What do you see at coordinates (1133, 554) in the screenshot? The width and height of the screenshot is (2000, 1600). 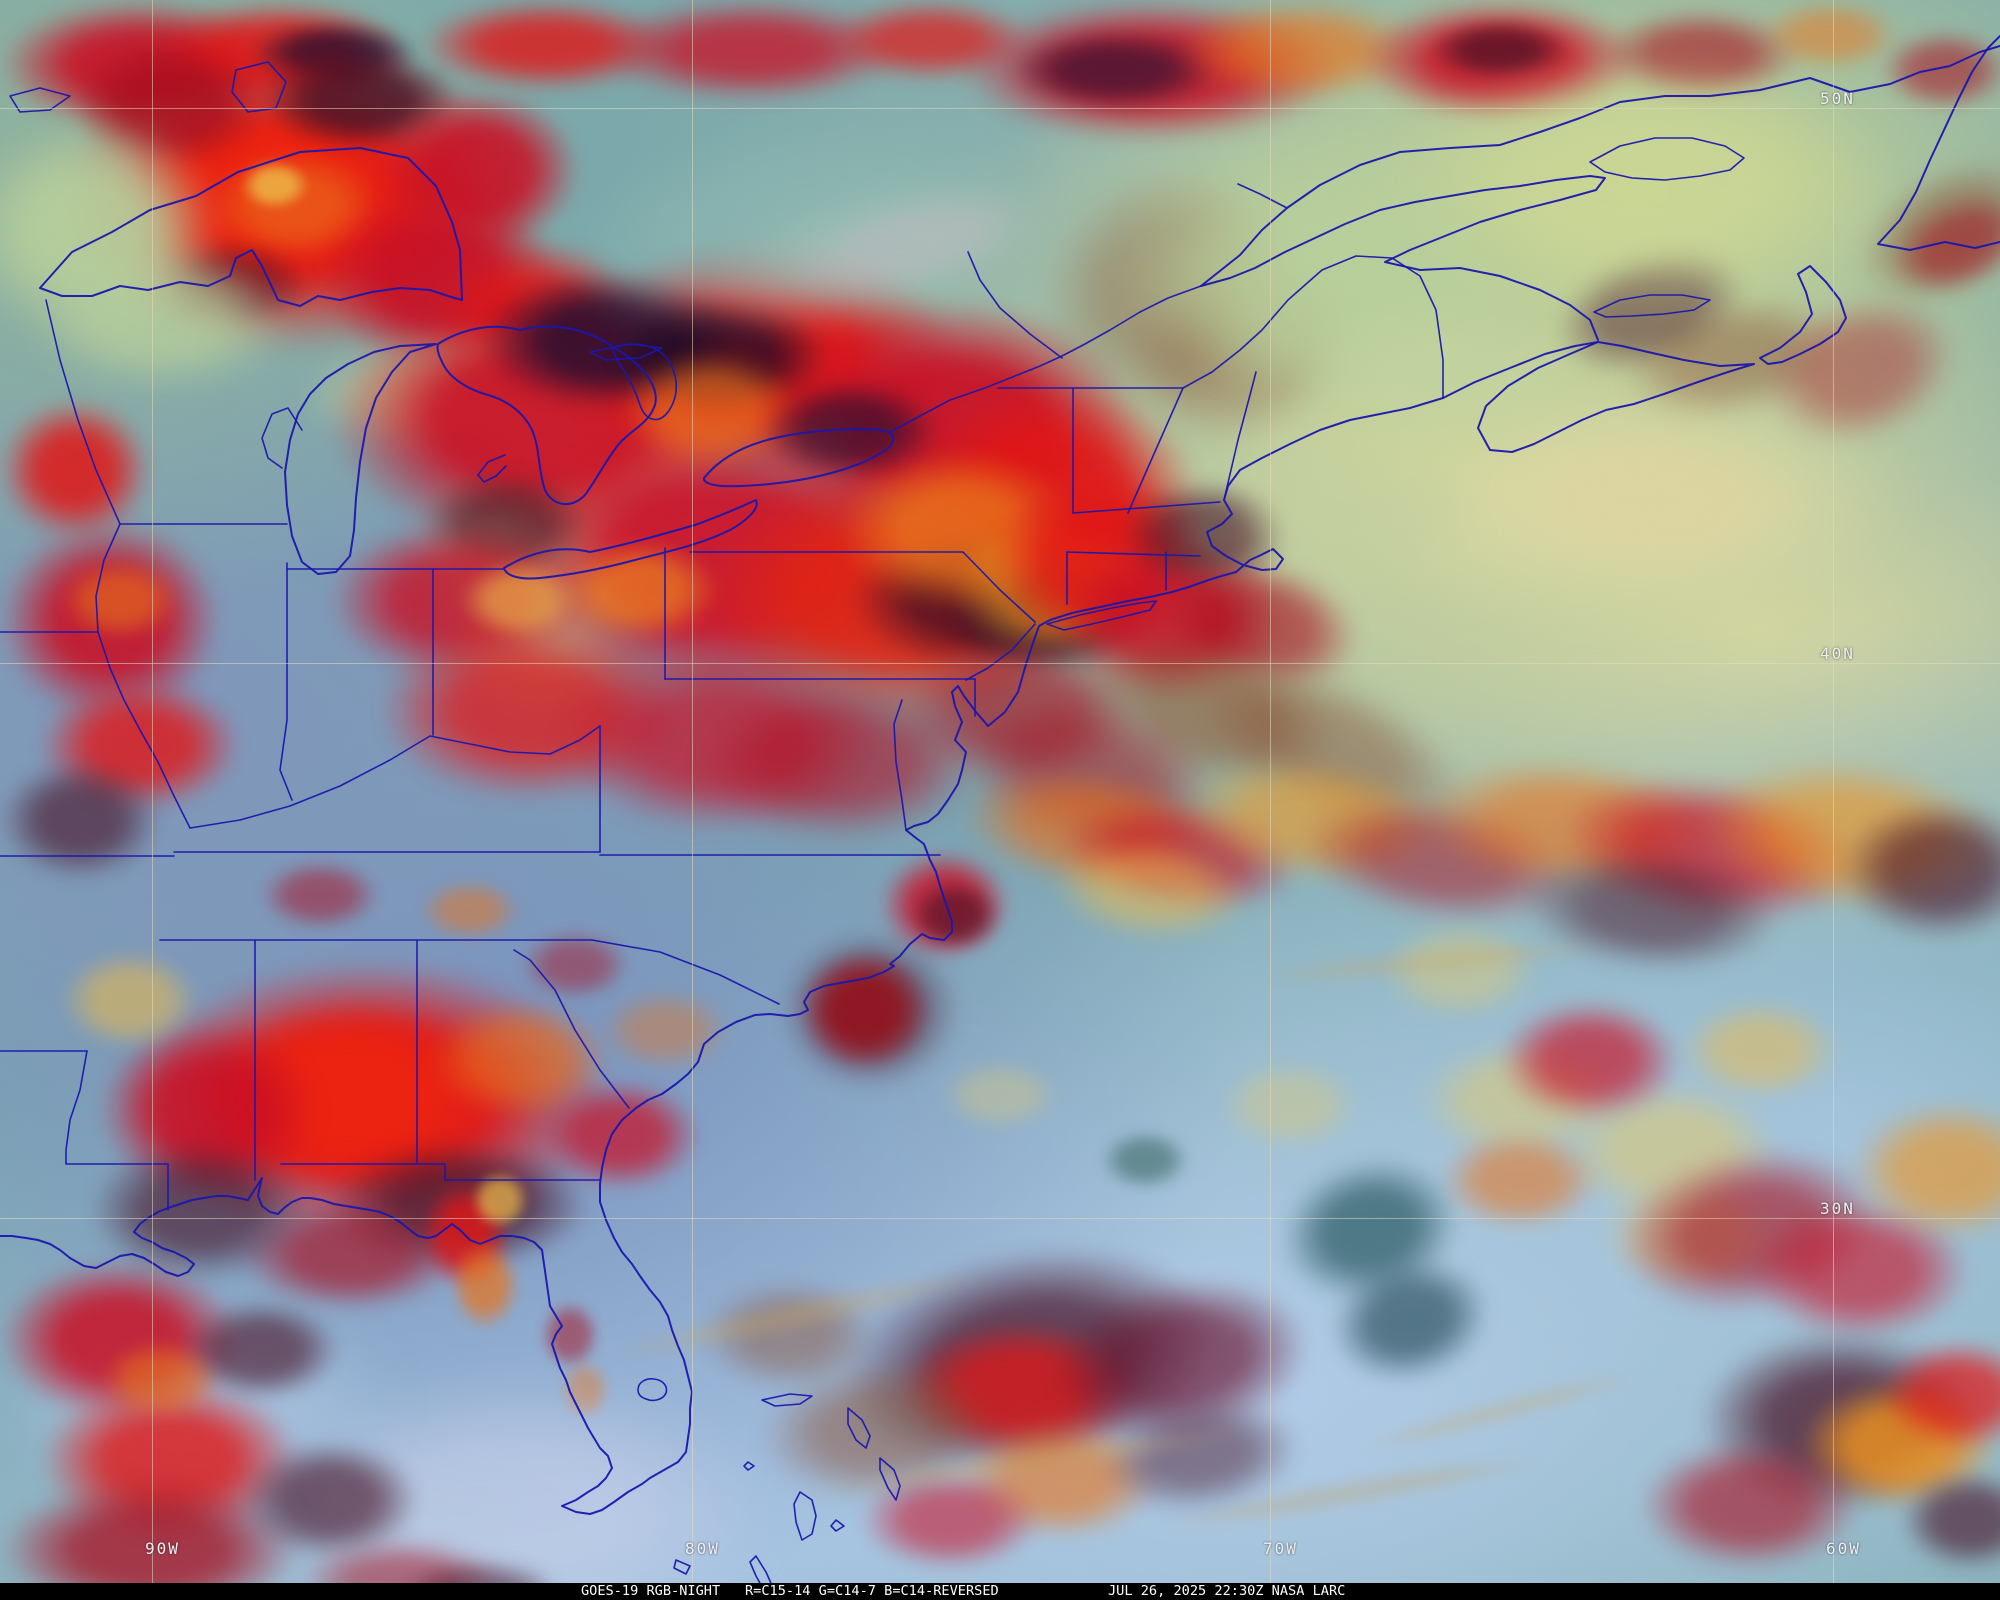 I see `state-border-ma-south` at bounding box center [1133, 554].